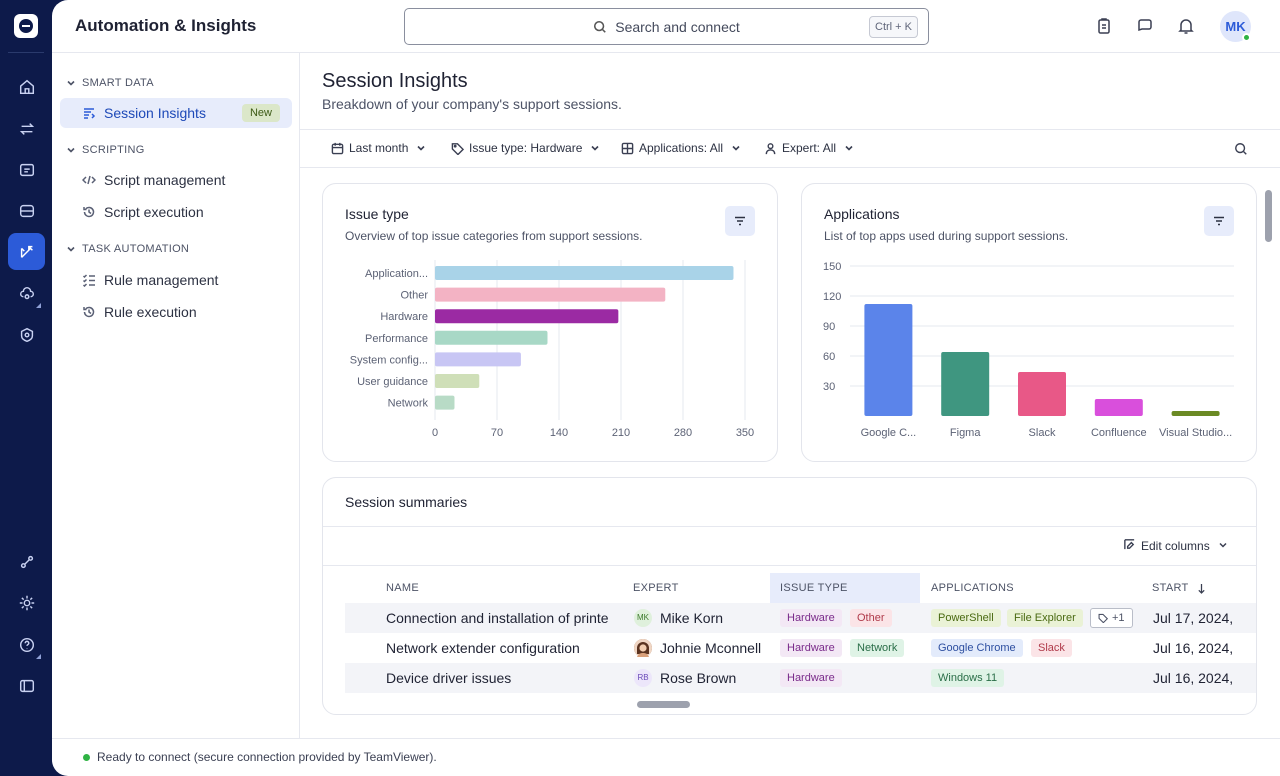  What do you see at coordinates (154, 212) in the screenshot?
I see `sidebar-item-label: Script execution` at bounding box center [154, 212].